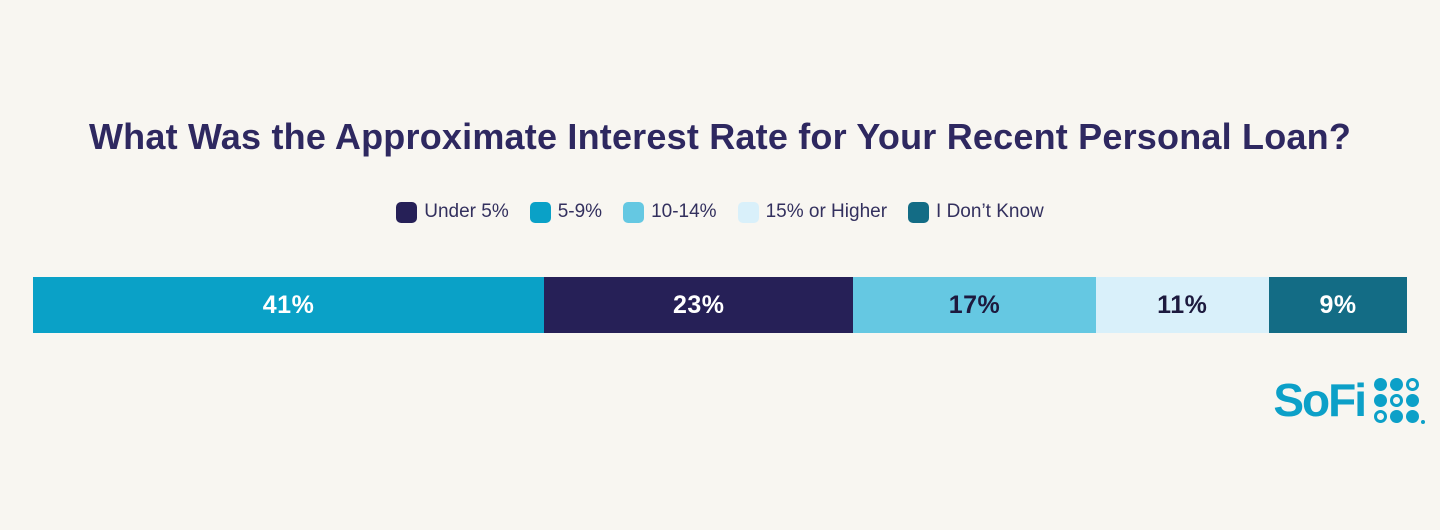  I want to click on bar-segment-value: 41%, so click(288, 304).